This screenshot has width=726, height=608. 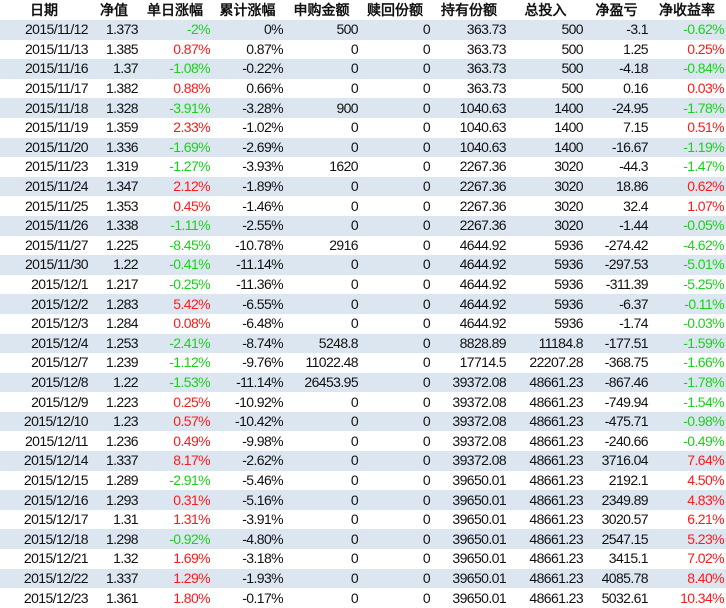 What do you see at coordinates (486, 68) in the screenshot?
I see `cell-held-shares: 363.73` at bounding box center [486, 68].